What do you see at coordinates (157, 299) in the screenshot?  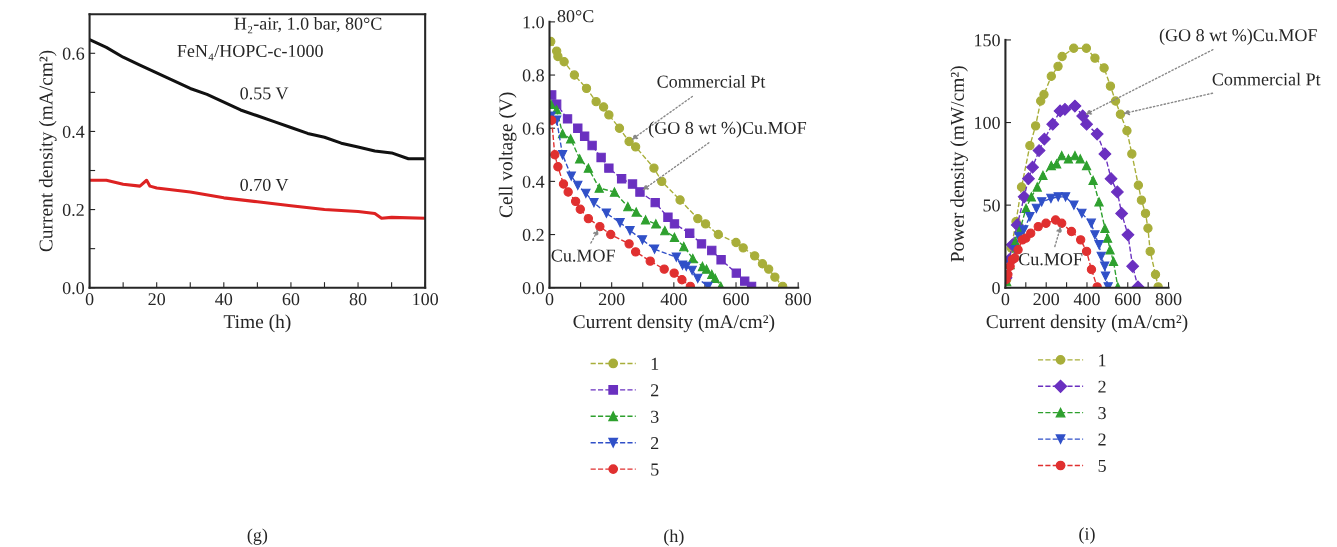 I see `x-tick-label: 20` at bounding box center [157, 299].